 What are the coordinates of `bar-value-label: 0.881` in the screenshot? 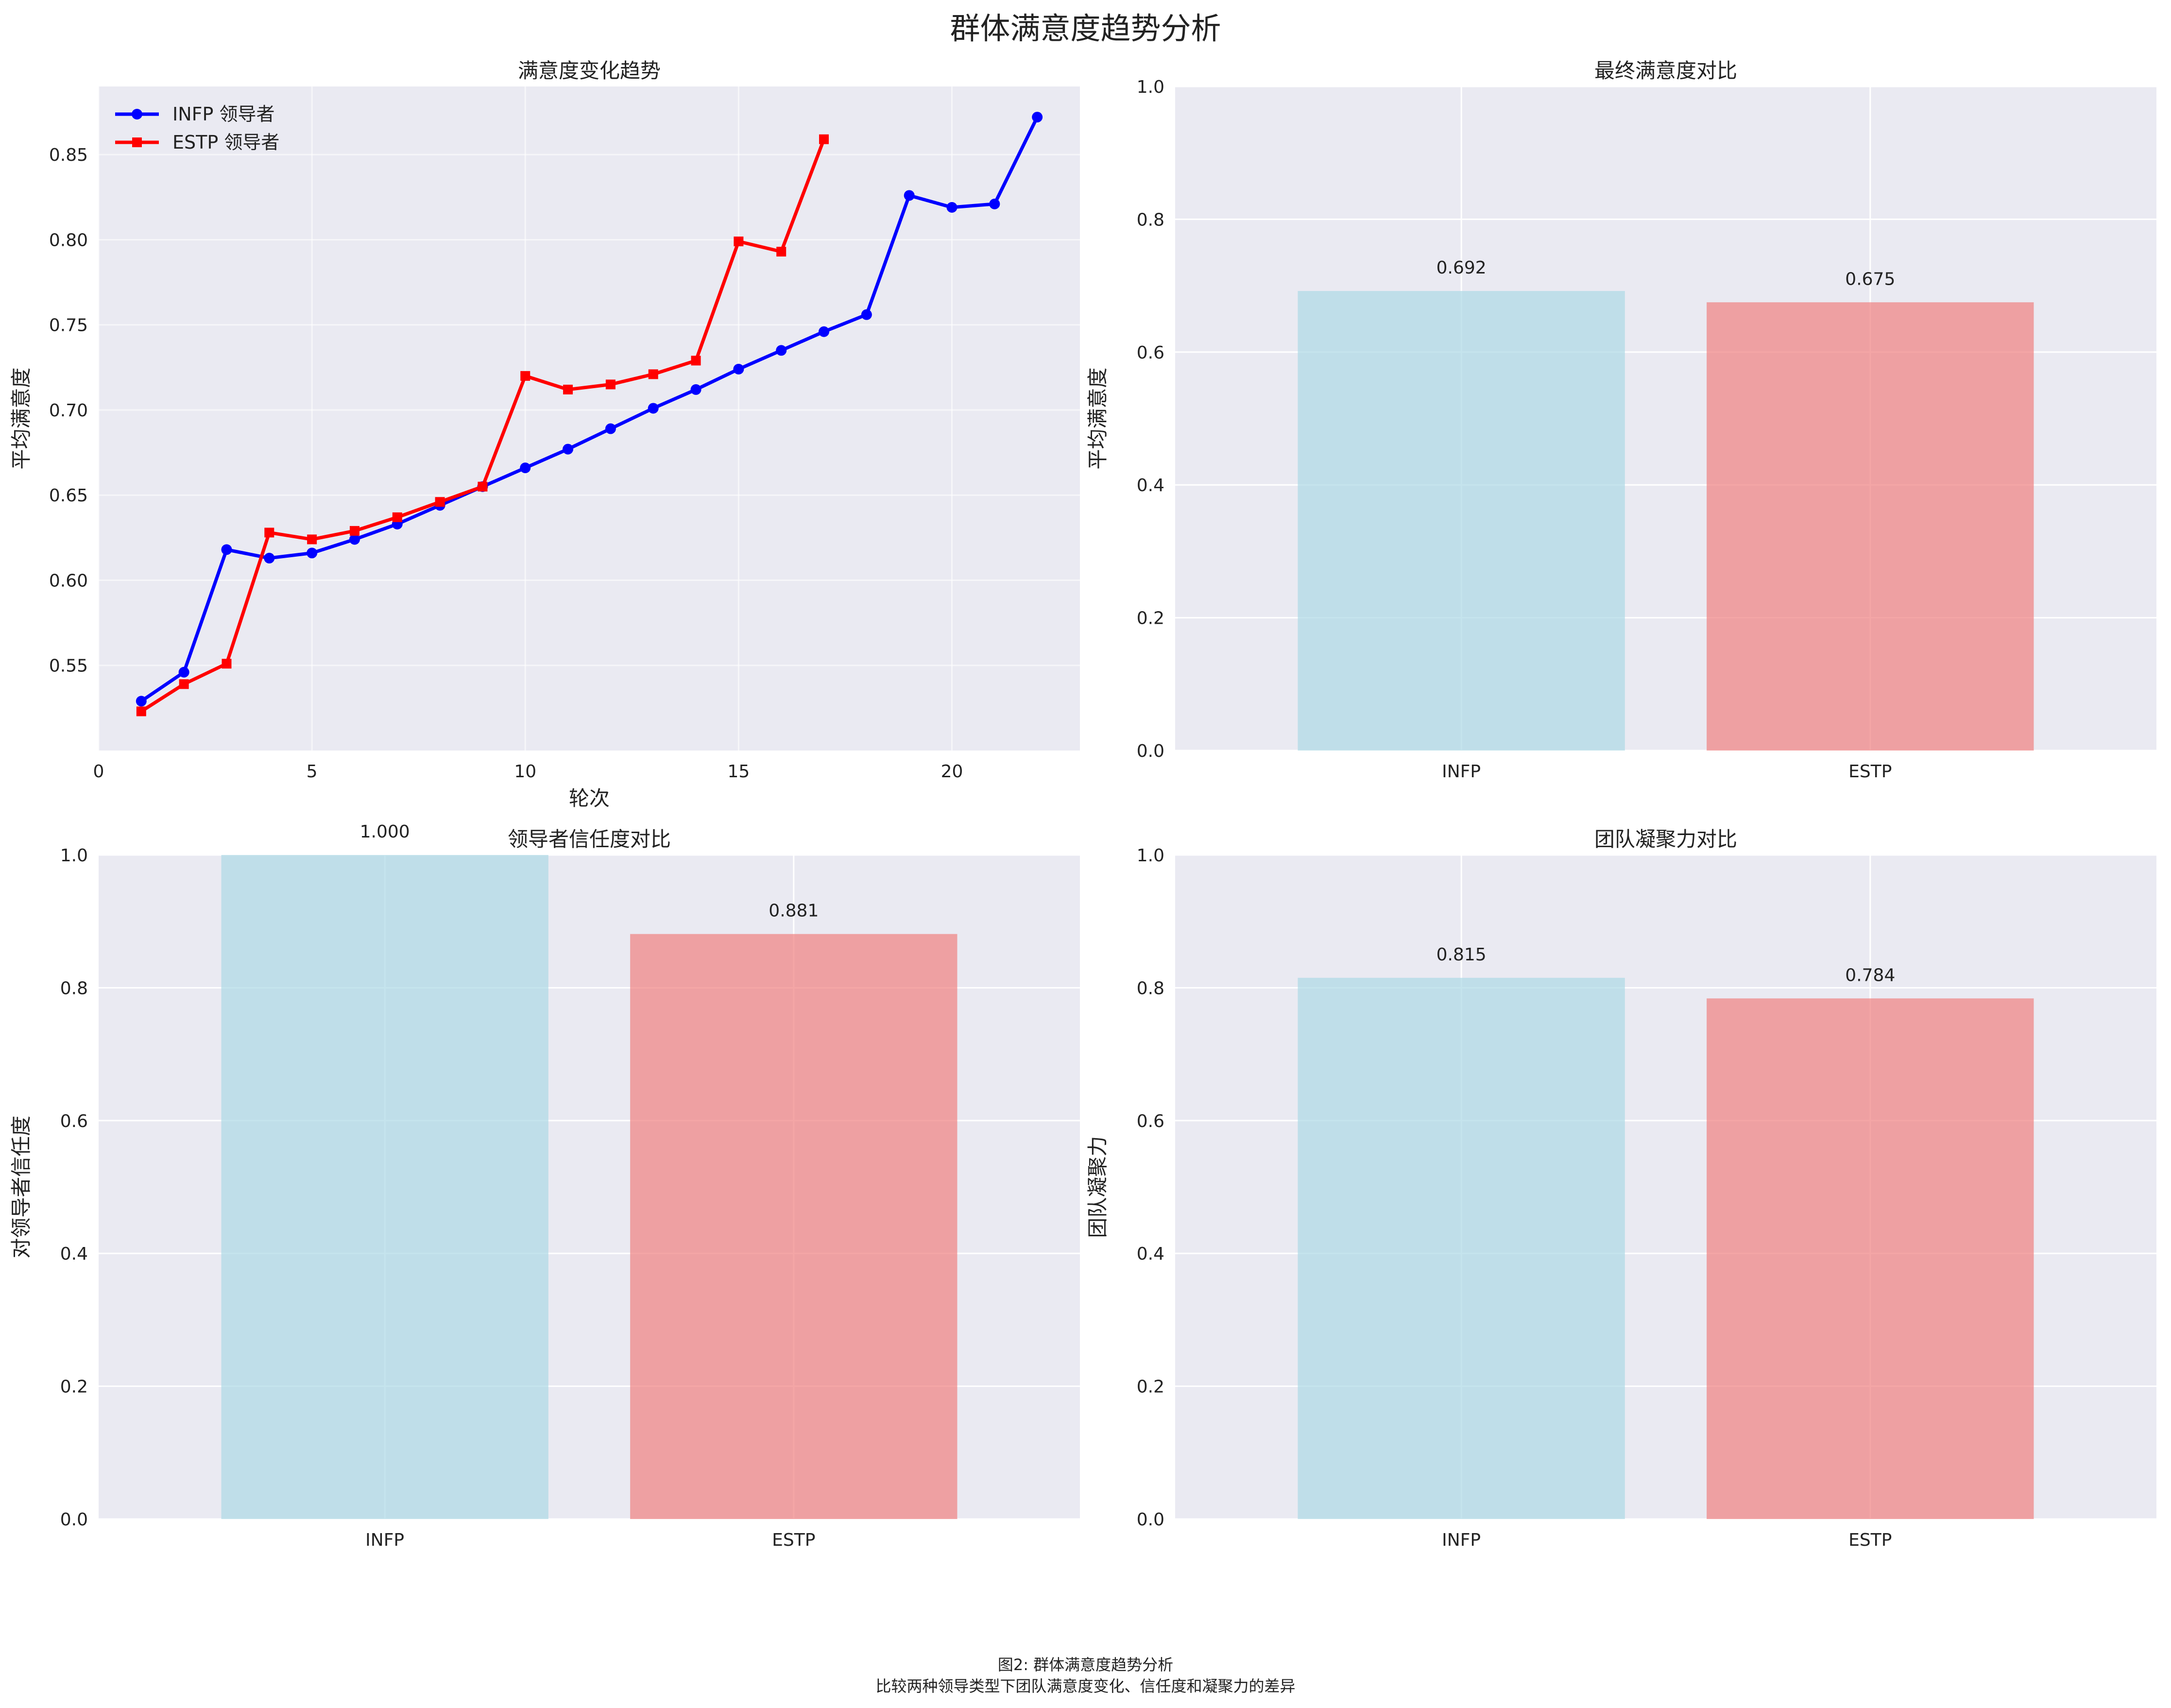 It's located at (794, 911).